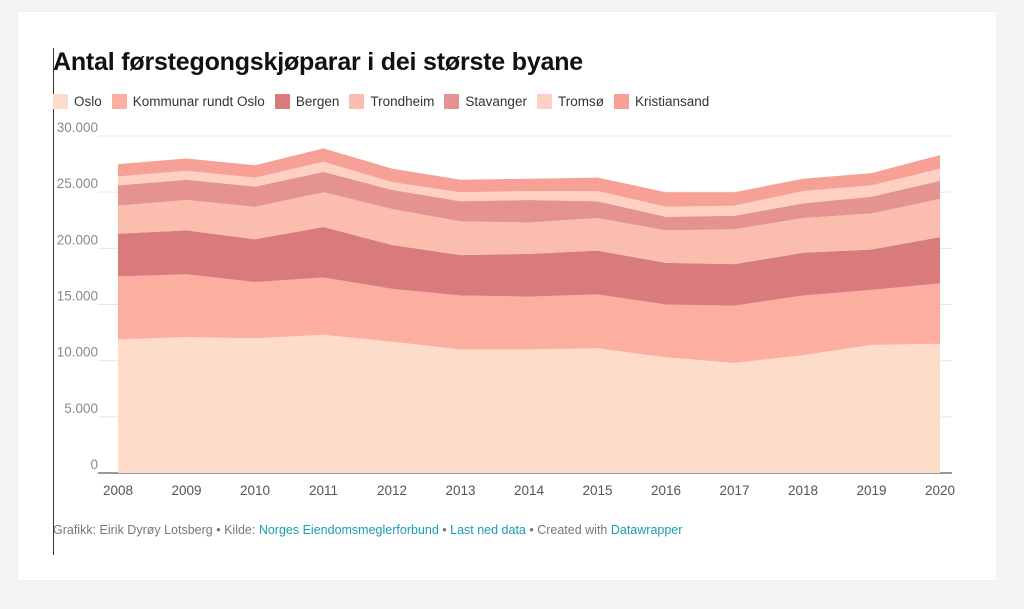  I want to click on x-tick-label: 2018, so click(803, 490).